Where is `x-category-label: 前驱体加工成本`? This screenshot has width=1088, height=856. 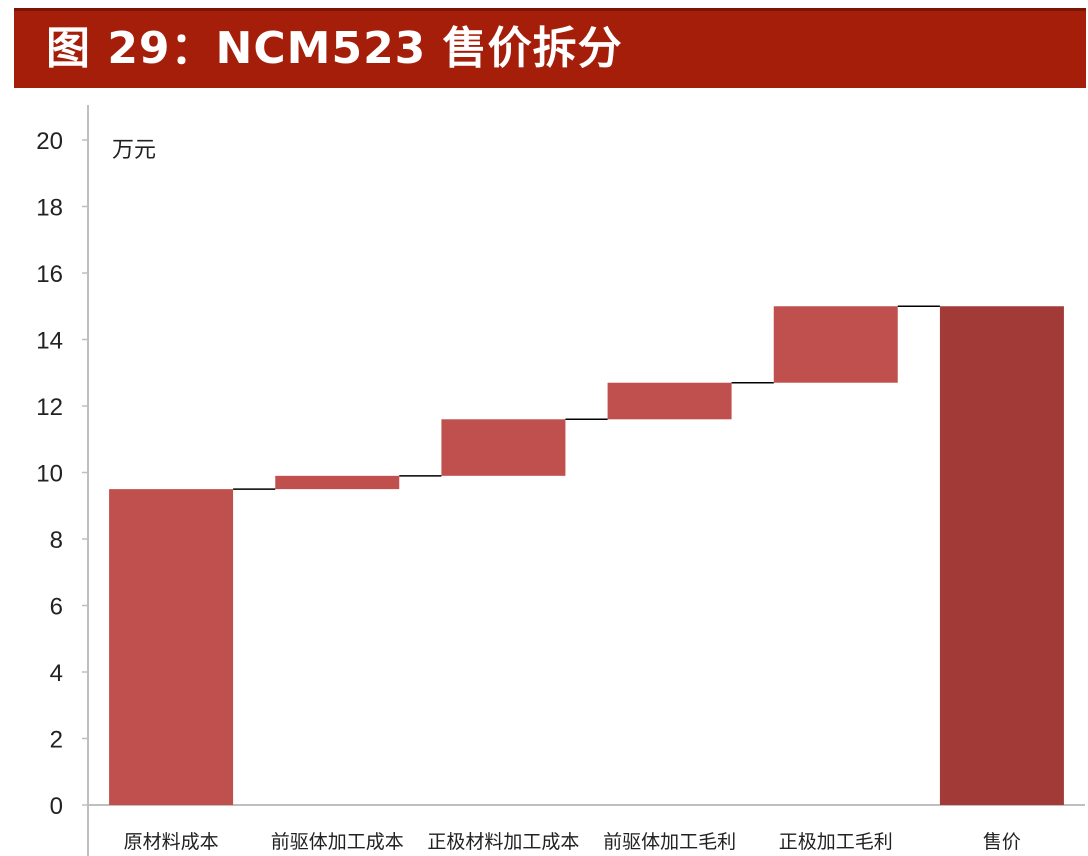
x-category-label: 前驱体加工成本 is located at coordinates (337, 842).